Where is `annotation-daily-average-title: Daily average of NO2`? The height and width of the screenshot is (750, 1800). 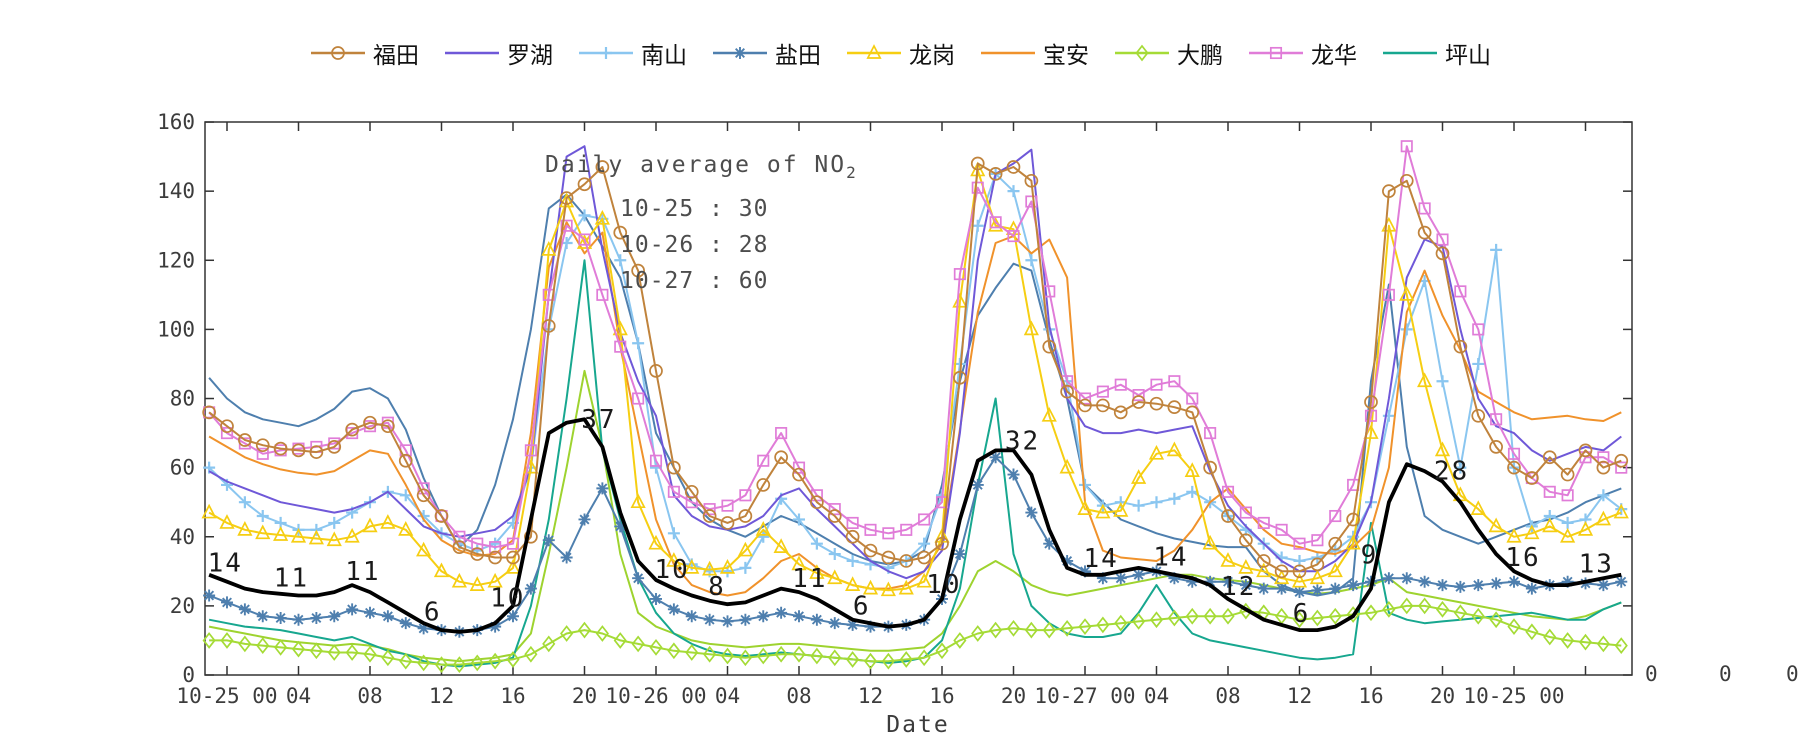 annotation-daily-average-title: Daily average of NO2 is located at coordinates (700, 167).